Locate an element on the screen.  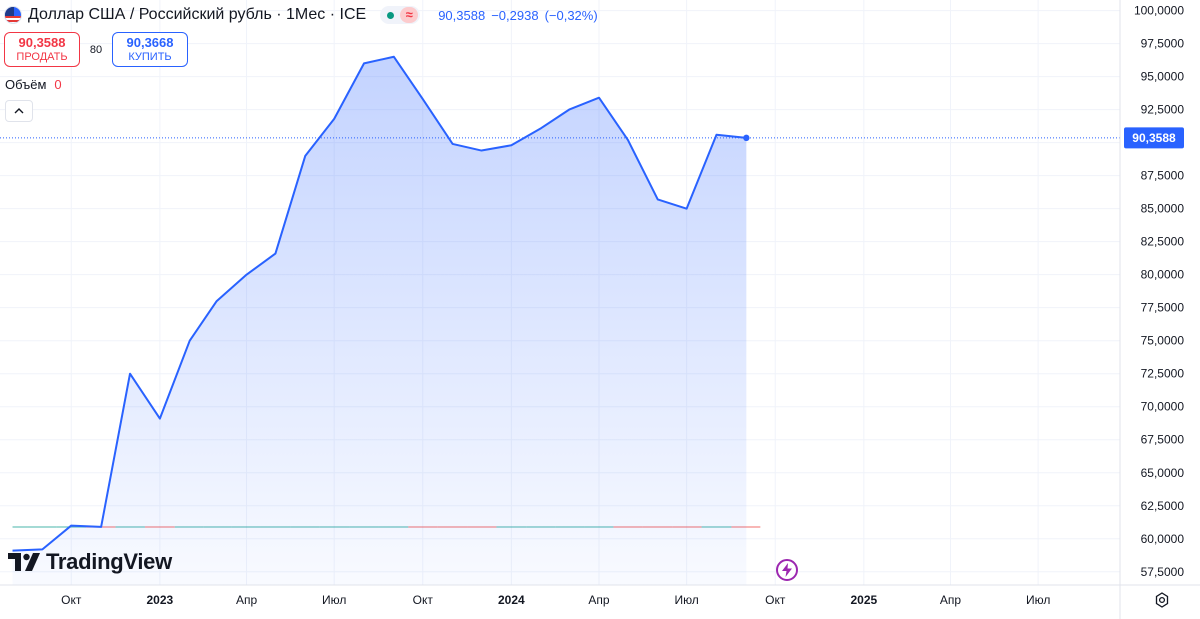
y-tick-label: 97,5000 is located at coordinates (1163, 44).